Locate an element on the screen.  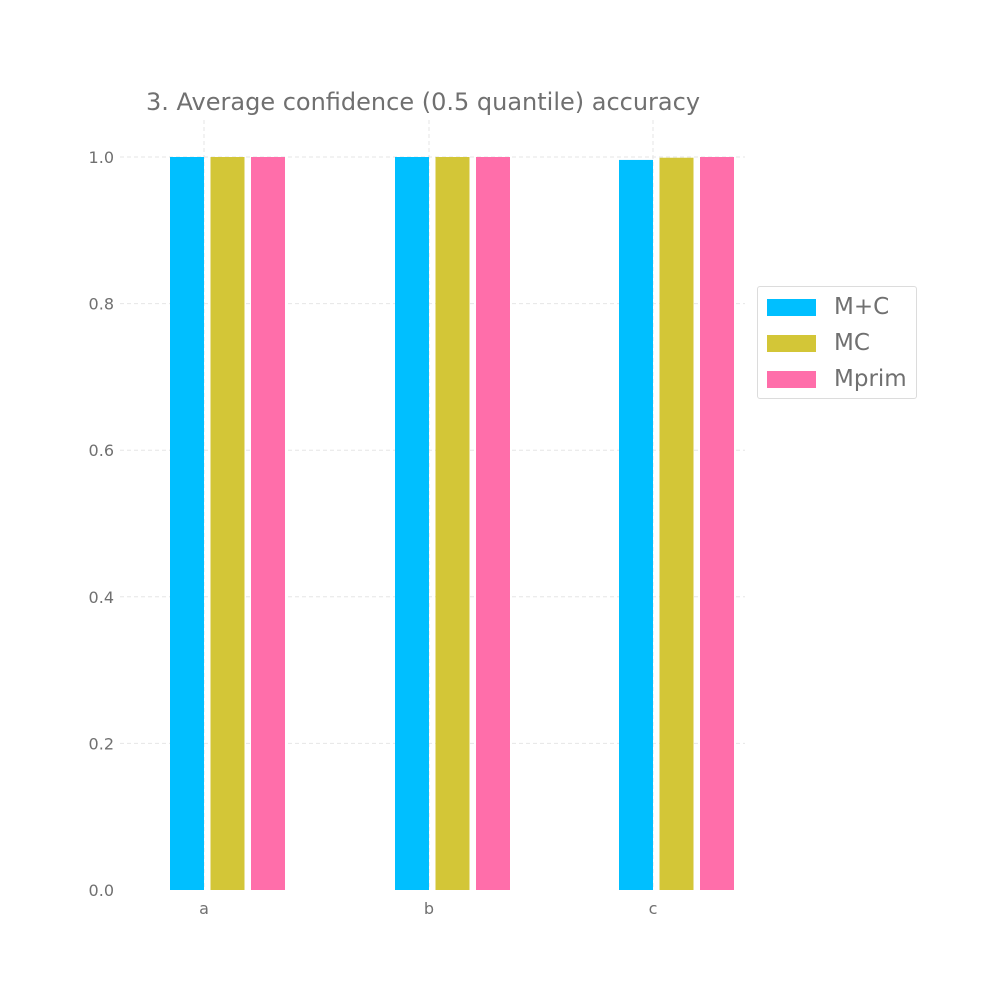
legend-item-mc-plus: M+C is located at coordinates (841, 307).